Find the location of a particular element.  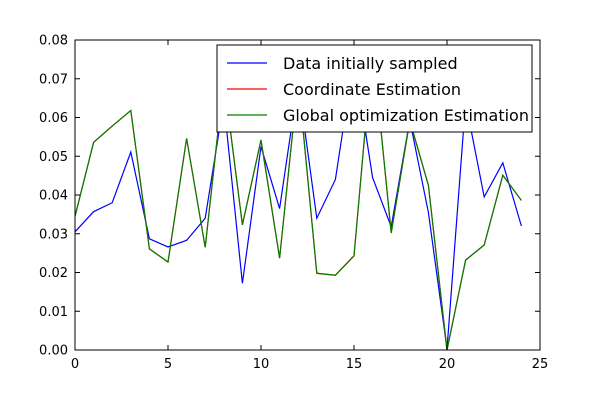

y-tick-label: 0.00 is located at coordinates (53, 351).